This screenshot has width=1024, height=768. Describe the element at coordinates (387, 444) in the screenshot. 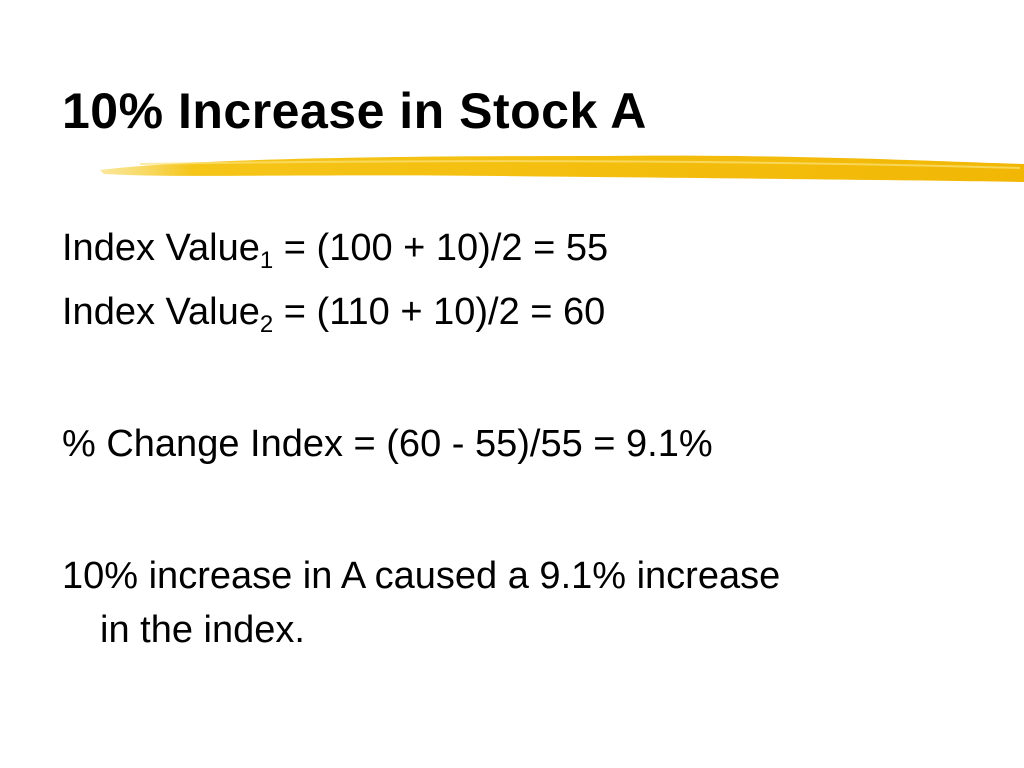

I see `paragraph: % Change Index = (60 - 55)/55 = 9.1%` at that location.